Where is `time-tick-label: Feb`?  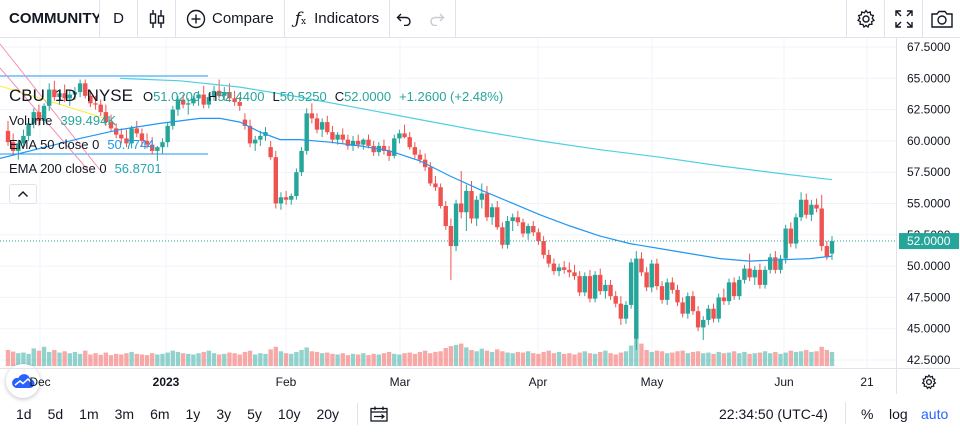 time-tick-label: Feb is located at coordinates (286, 382).